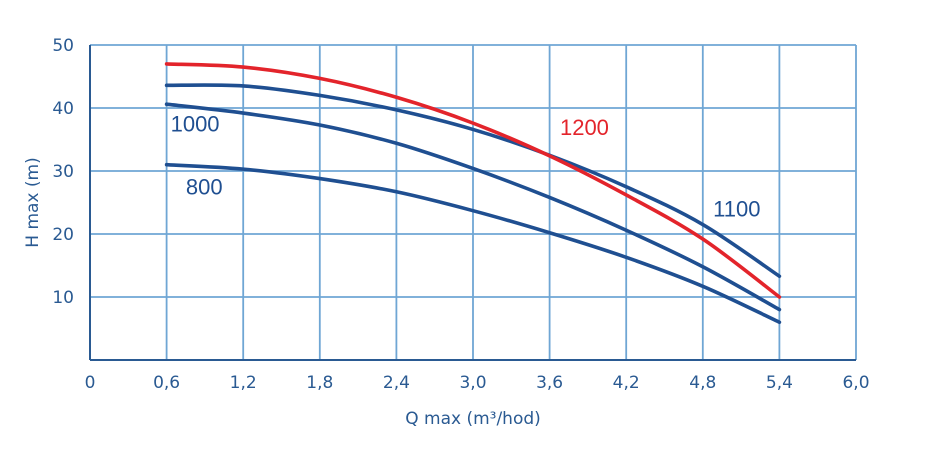 This screenshot has width=930, height=453. I want to click on x-tick-label: 0,6, so click(166, 383).